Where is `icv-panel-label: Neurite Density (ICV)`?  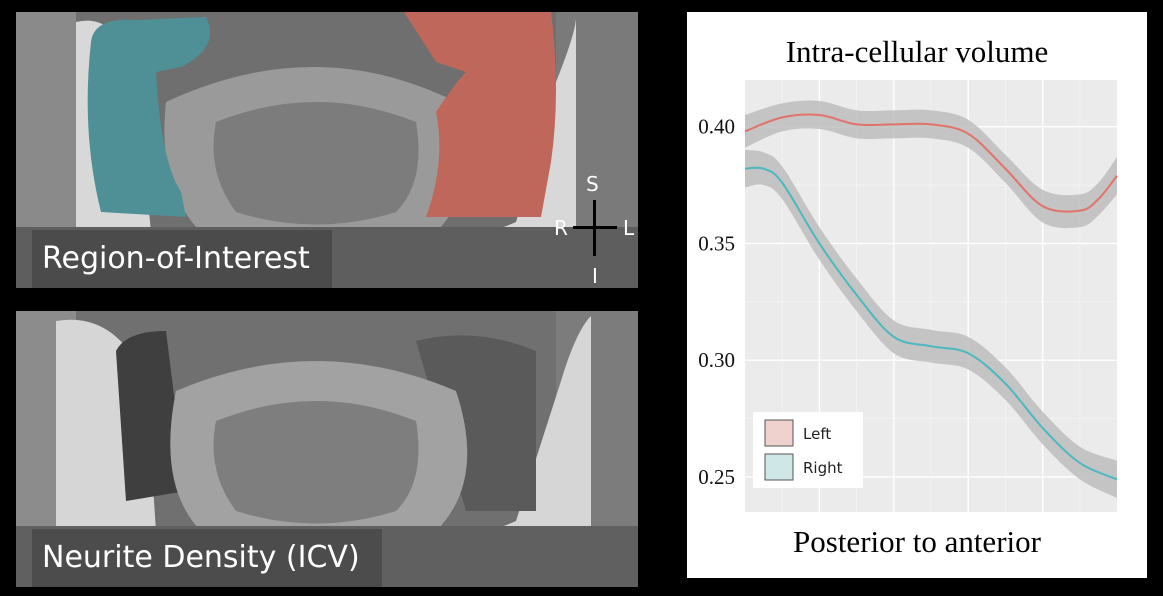 icv-panel-label: Neurite Density (ICV) is located at coordinates (207, 558).